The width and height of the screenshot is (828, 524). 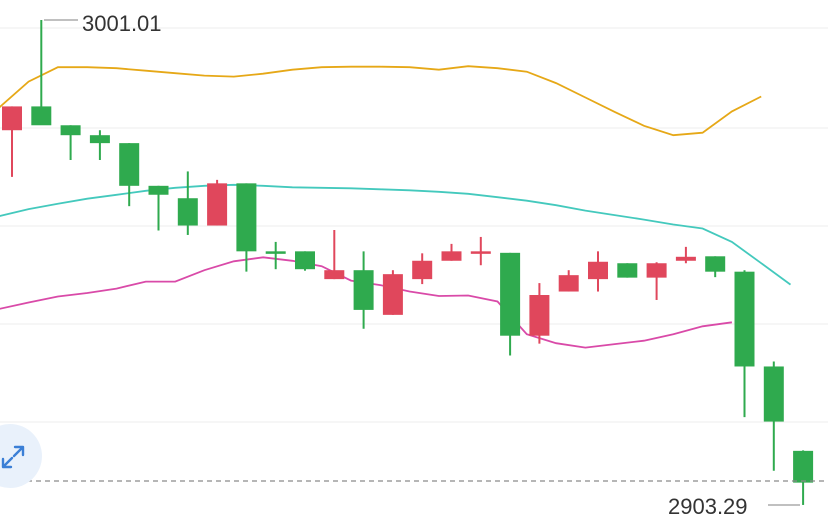 What do you see at coordinates (122, 23) in the screenshot?
I see `high-price-label: 3001.01` at bounding box center [122, 23].